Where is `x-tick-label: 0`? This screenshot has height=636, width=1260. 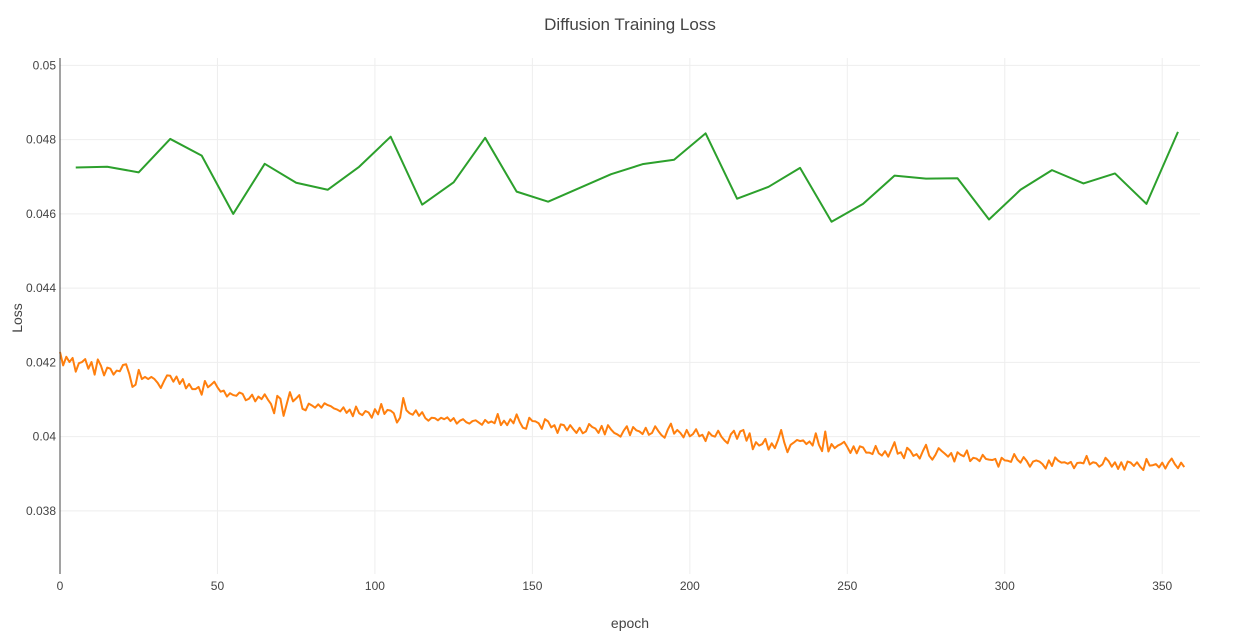 x-tick-label: 0 is located at coordinates (60, 586).